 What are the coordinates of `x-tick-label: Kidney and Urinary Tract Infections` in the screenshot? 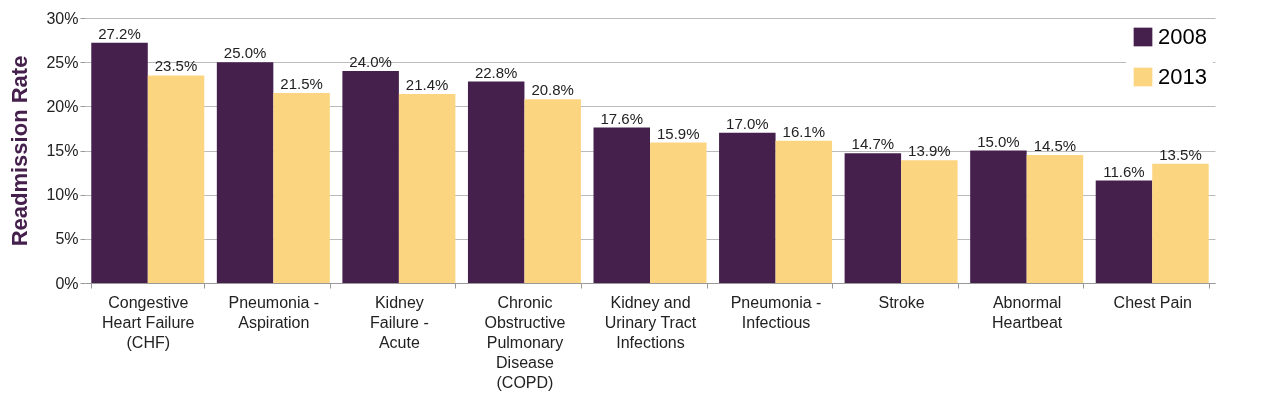 It's located at (650, 322).